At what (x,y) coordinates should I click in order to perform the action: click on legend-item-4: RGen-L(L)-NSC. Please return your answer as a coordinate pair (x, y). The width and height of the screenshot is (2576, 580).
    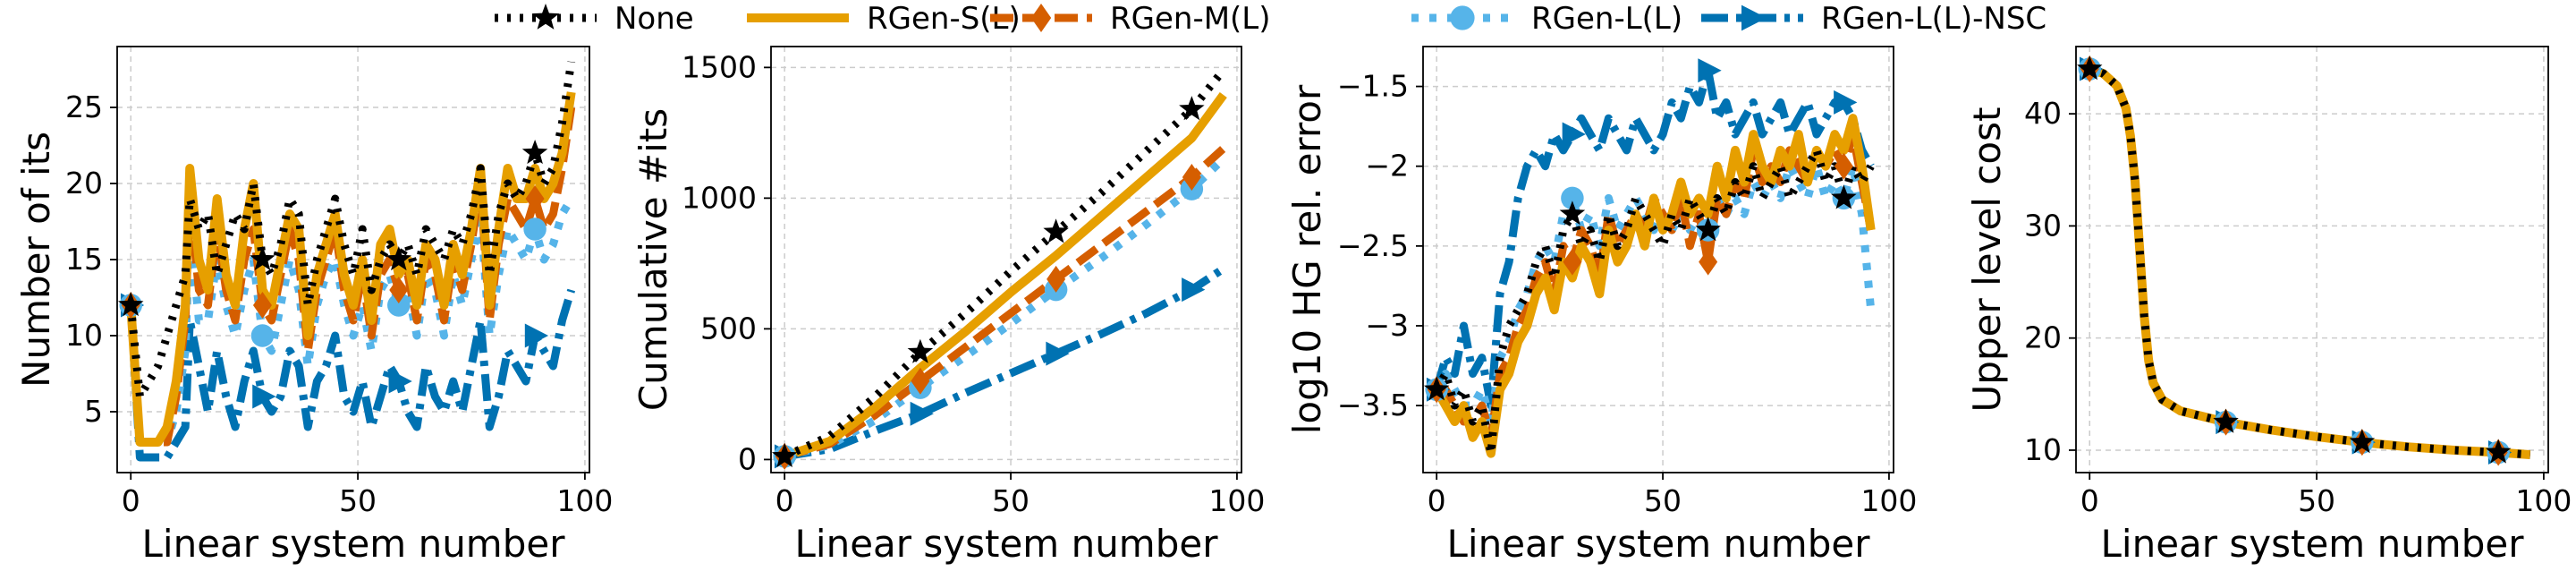
    Looking at the image, I should click on (1873, 19).